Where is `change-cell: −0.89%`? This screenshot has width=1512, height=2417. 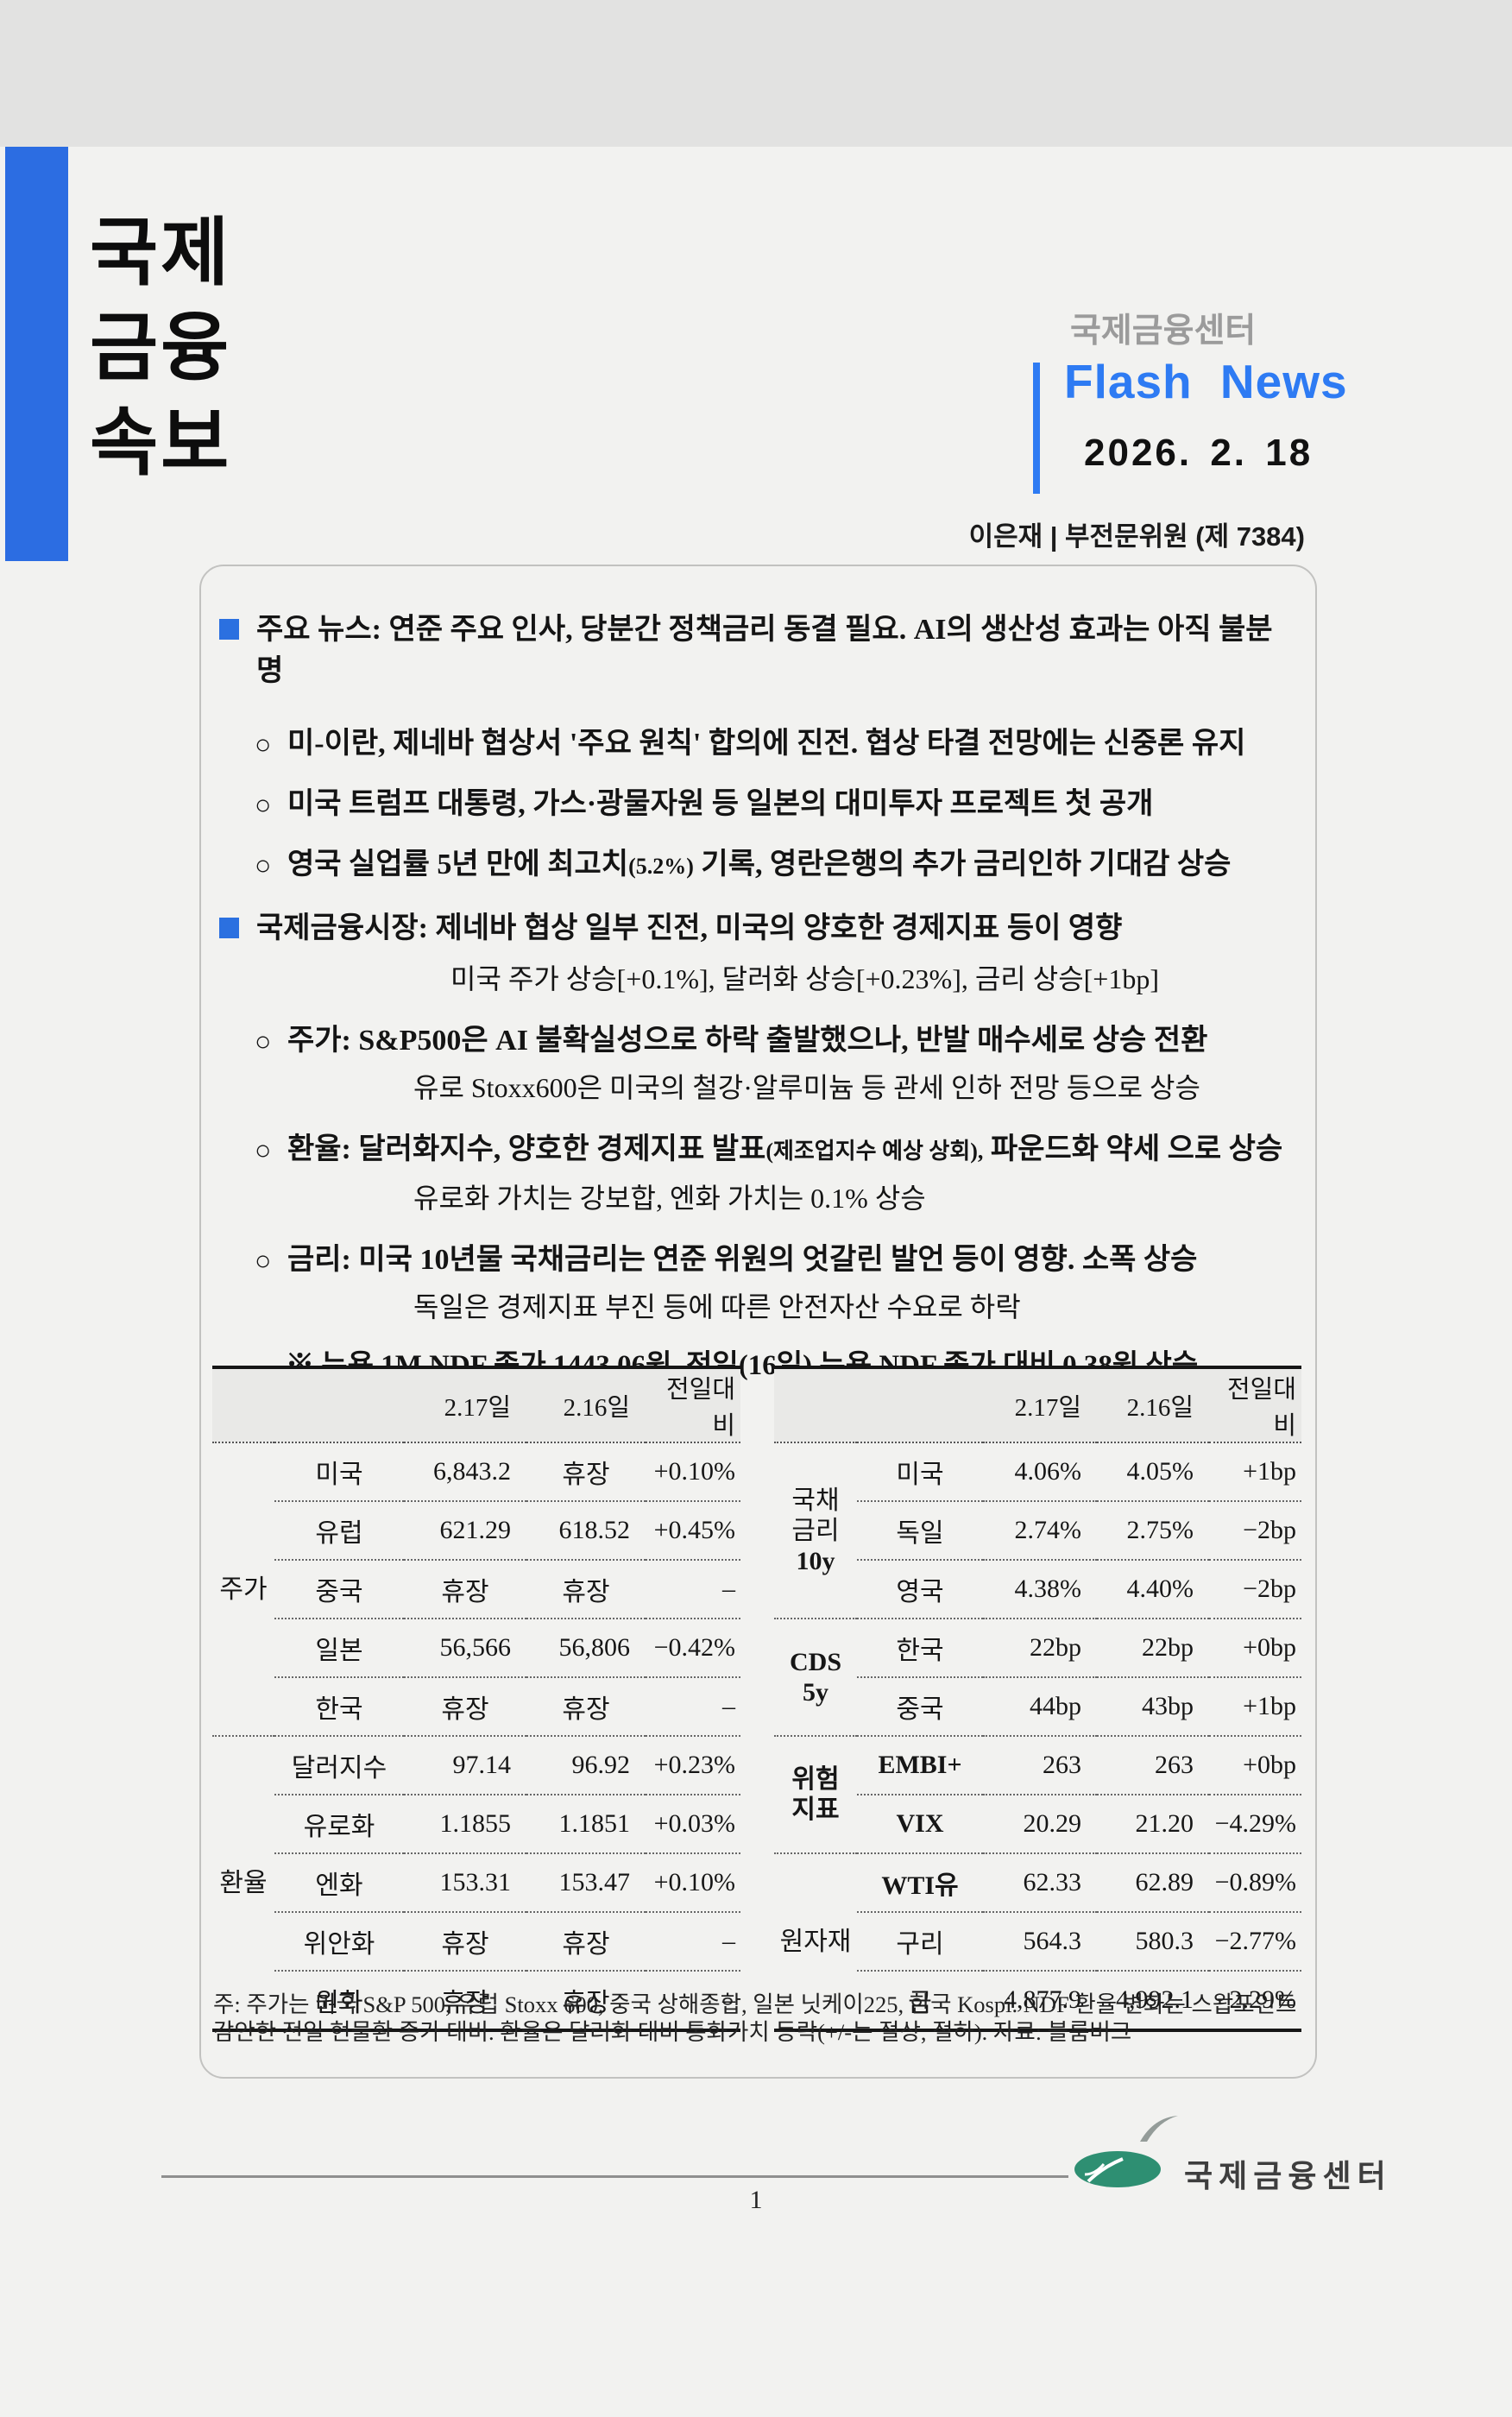 change-cell: −0.89% is located at coordinates (1255, 1883).